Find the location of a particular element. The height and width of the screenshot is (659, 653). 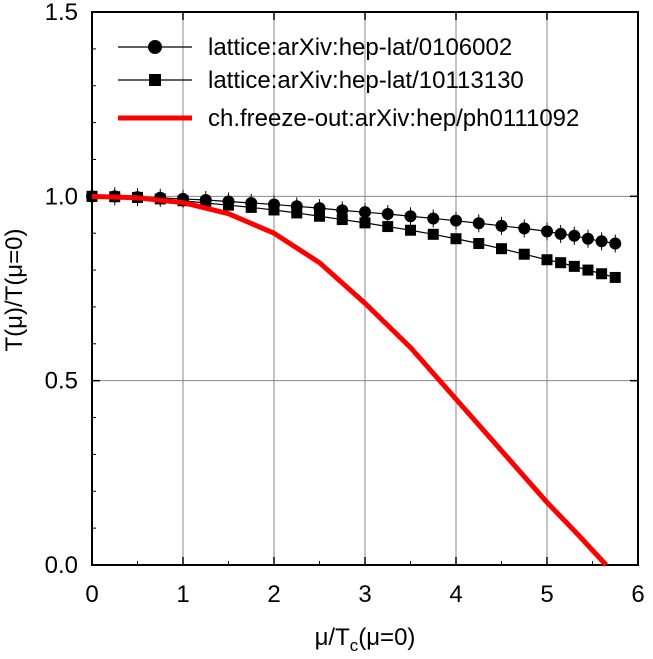

x-axis-label-tail: (μ=0) is located at coordinates (386, 637).